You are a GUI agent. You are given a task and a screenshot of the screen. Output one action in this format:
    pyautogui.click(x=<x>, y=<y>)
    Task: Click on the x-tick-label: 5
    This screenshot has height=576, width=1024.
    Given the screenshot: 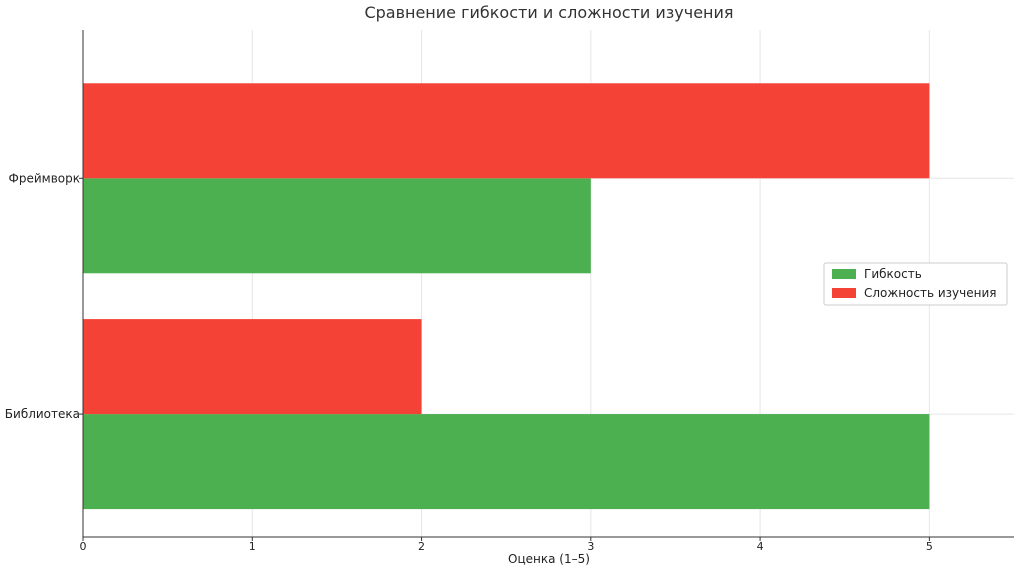 What is the action you would take?
    pyautogui.click(x=929, y=546)
    